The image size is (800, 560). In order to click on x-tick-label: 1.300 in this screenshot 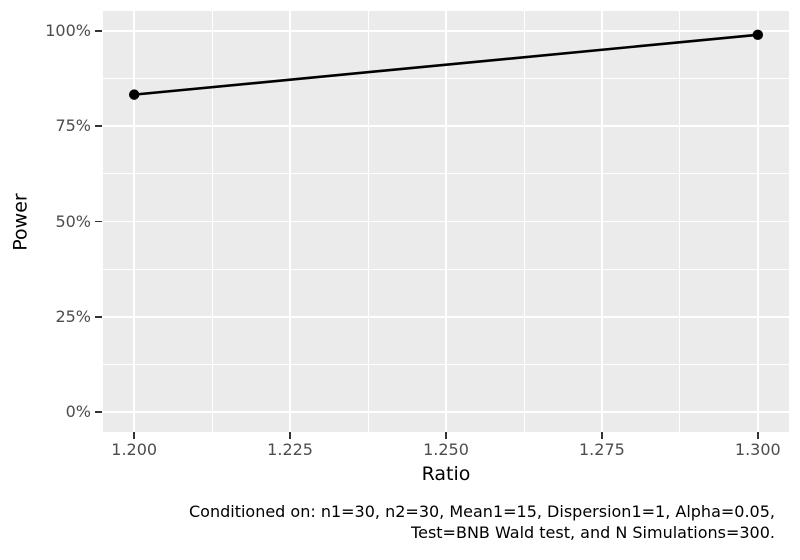, I will do `click(757, 449)`.